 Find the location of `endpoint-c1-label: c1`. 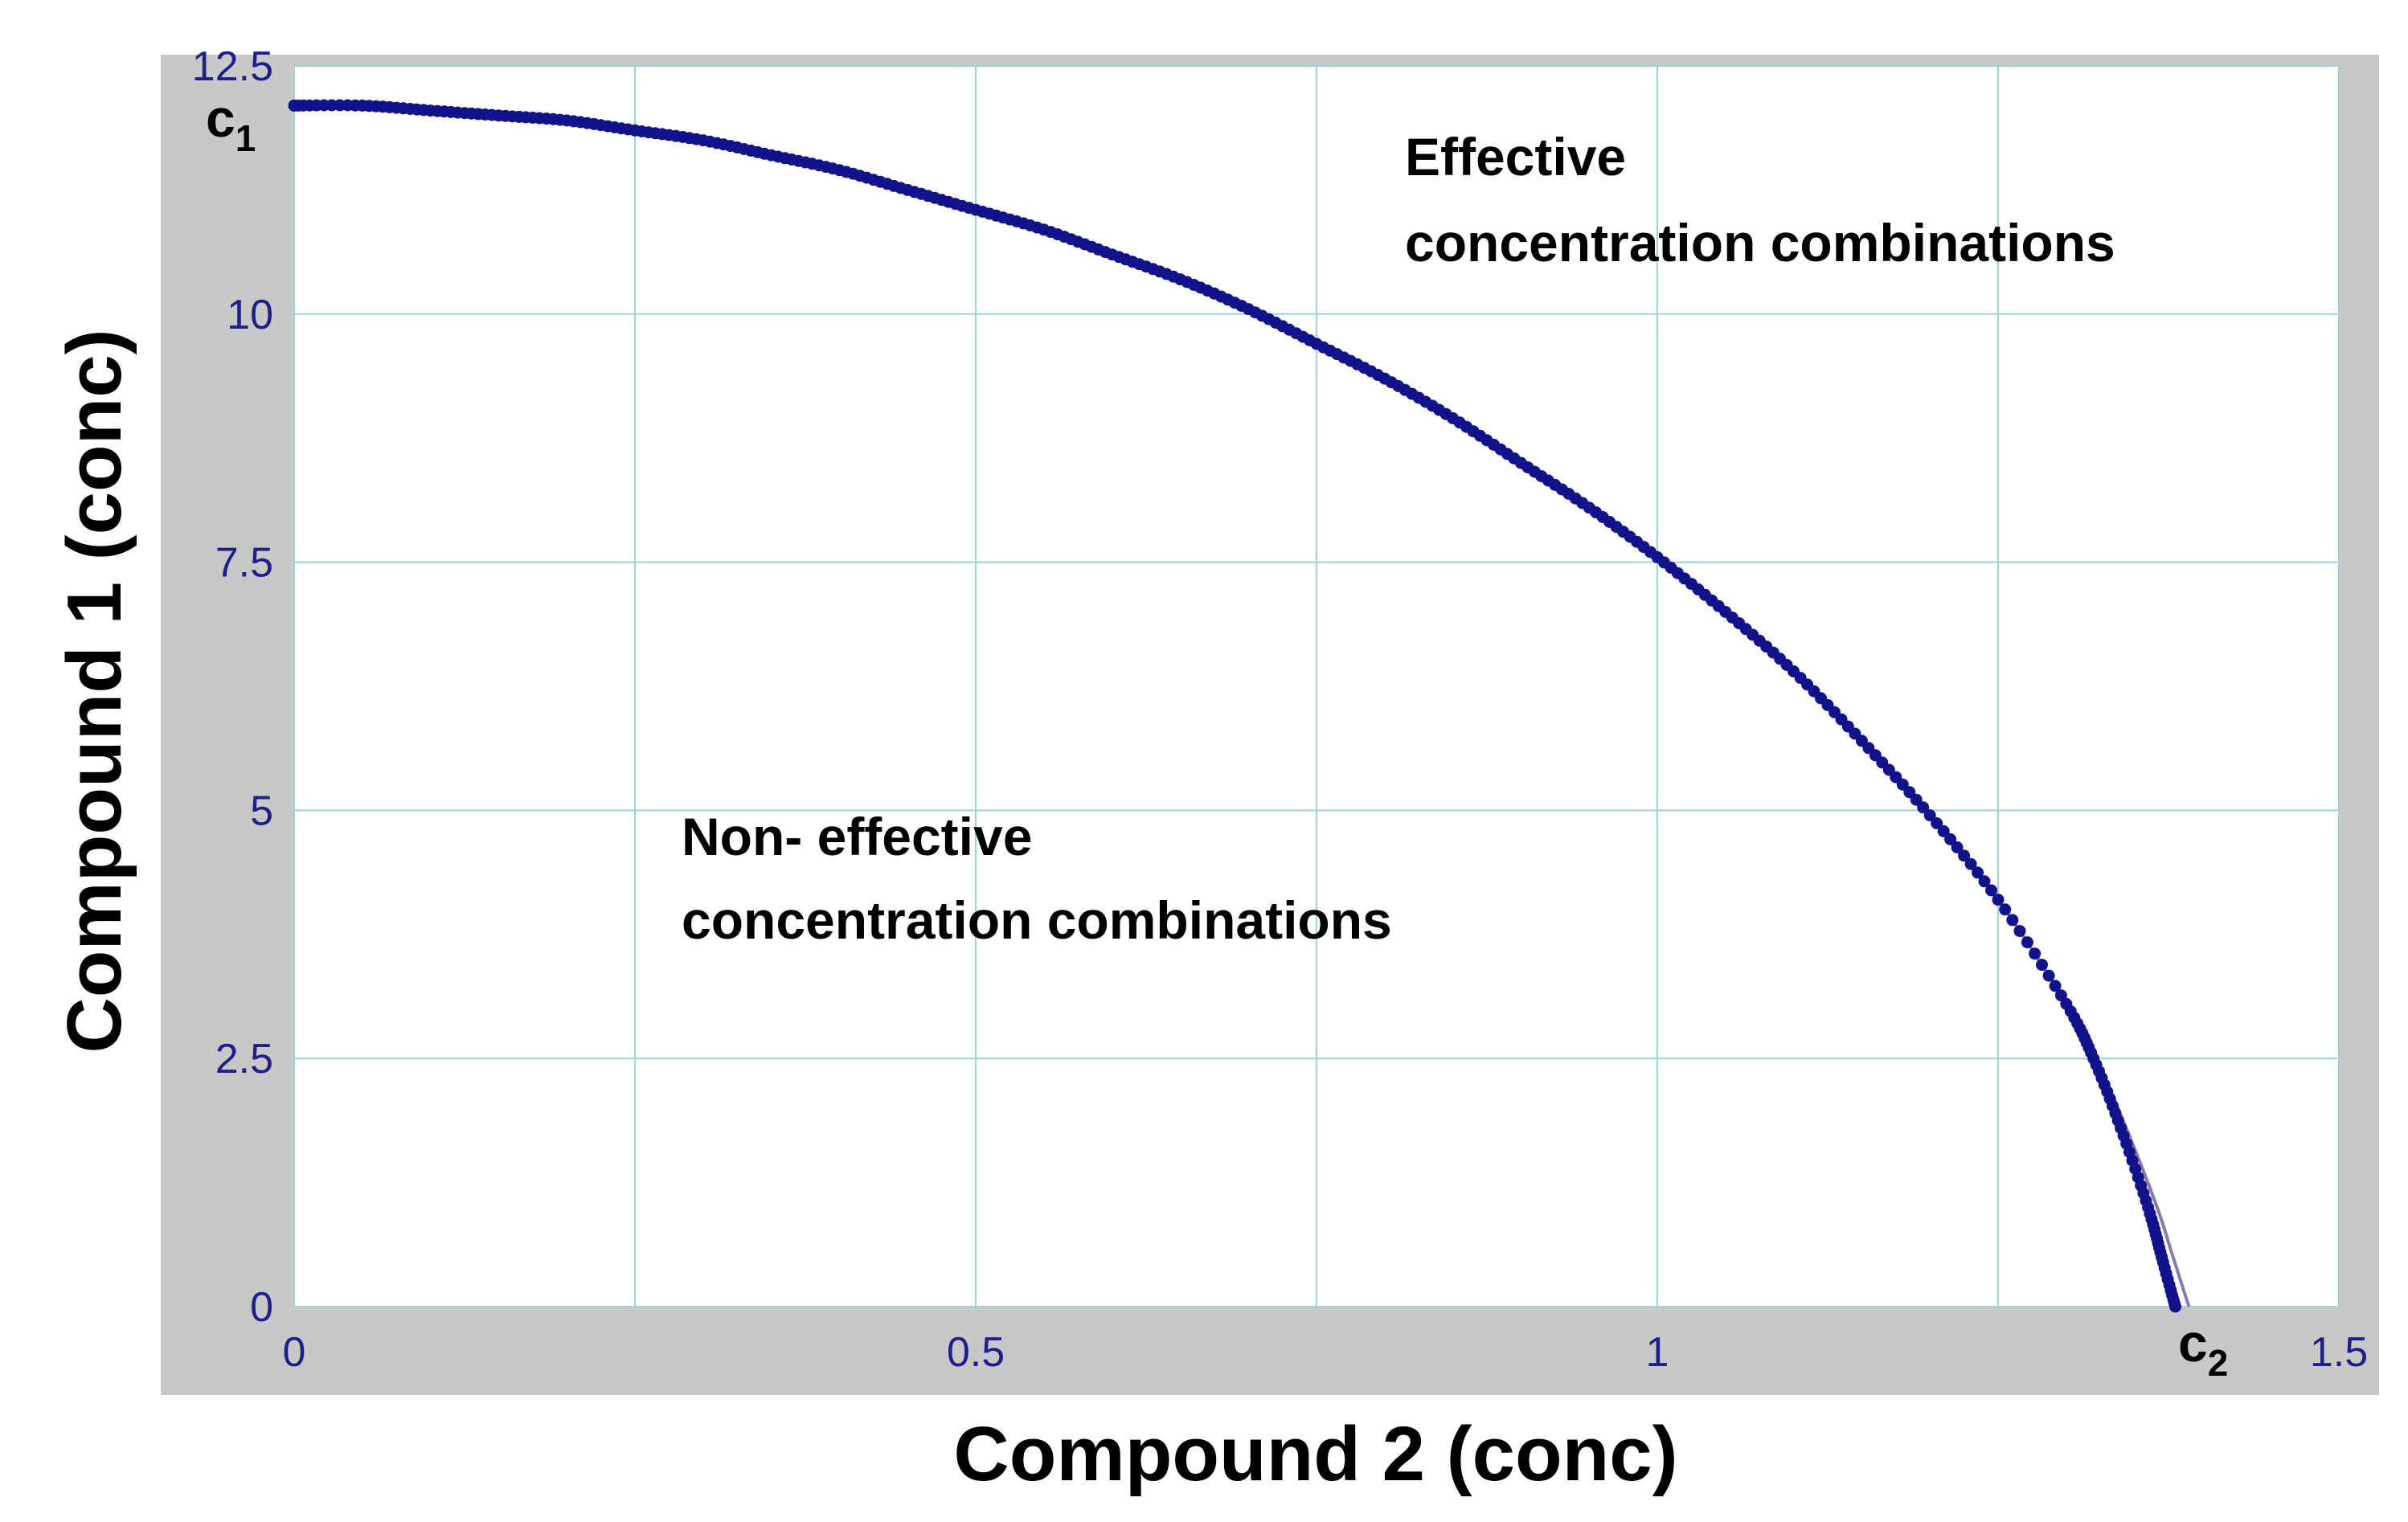

endpoint-c1-label: c1 is located at coordinates (231, 123).